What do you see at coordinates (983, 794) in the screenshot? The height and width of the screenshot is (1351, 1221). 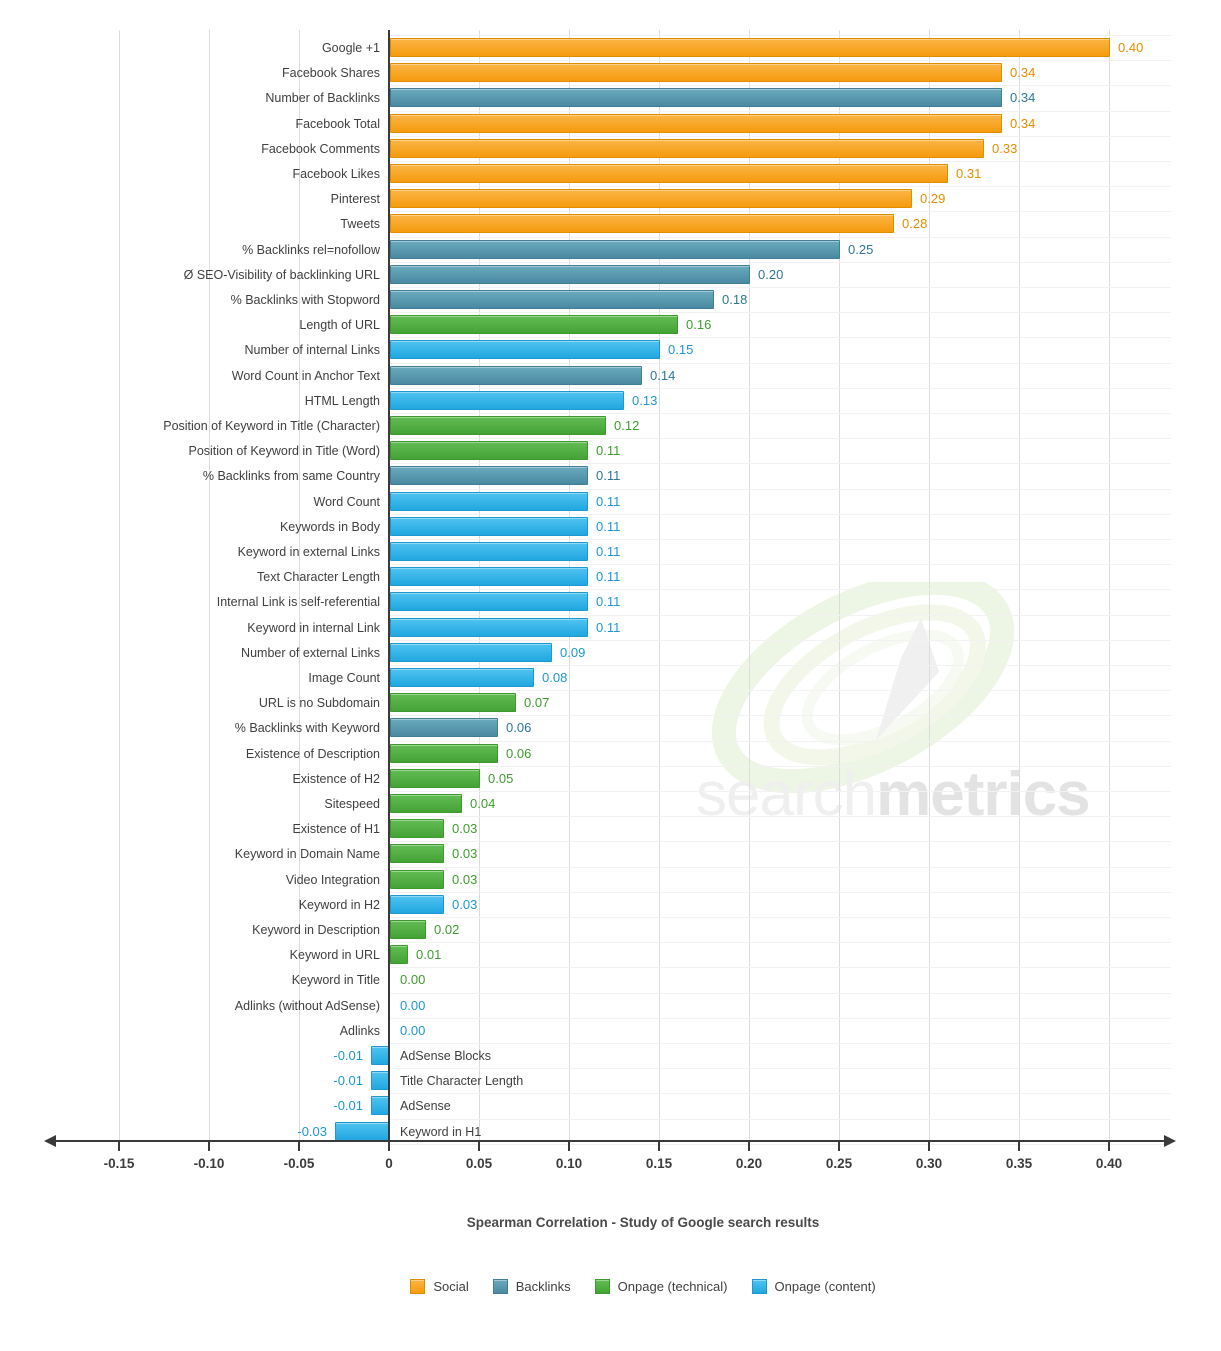 I see `watermark-text-bold: metrics` at bounding box center [983, 794].